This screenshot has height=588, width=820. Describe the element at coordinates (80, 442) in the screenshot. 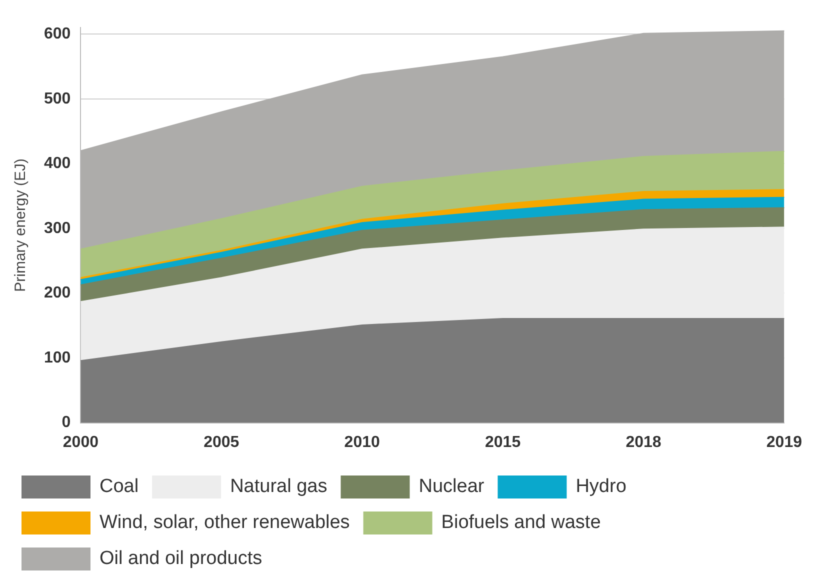

I see `x-tick-label: 2000` at that location.